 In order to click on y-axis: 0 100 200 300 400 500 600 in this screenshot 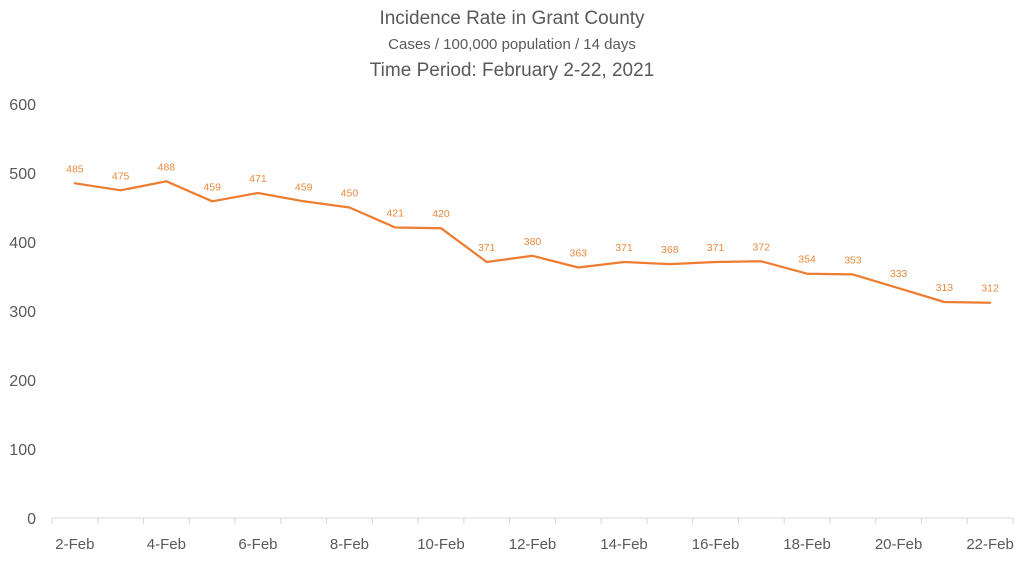, I will do `click(22, 312)`.